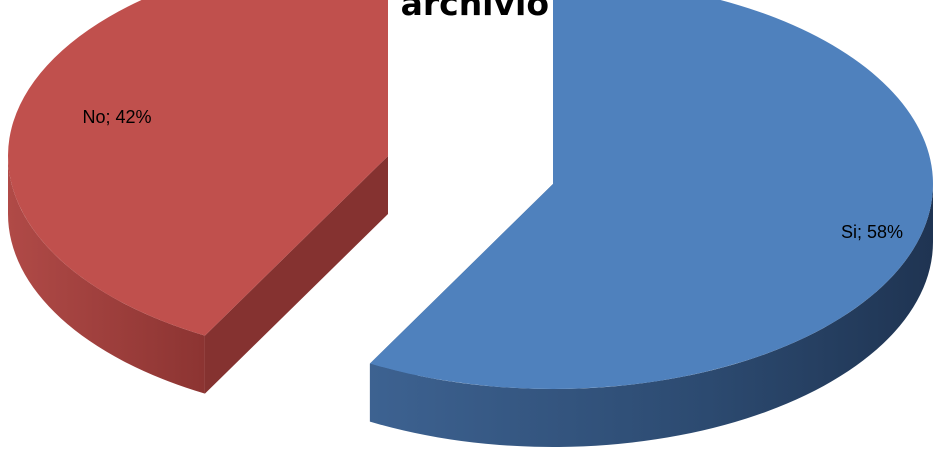 The height and width of the screenshot is (470, 935). I want to click on chart-title: d'archivio?, so click(467, 11).